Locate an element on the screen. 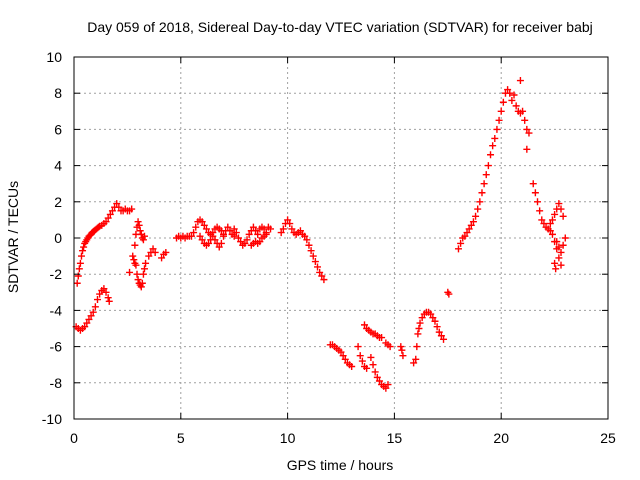 The image size is (640, 480). x-tick-label: 0 is located at coordinates (74, 438).